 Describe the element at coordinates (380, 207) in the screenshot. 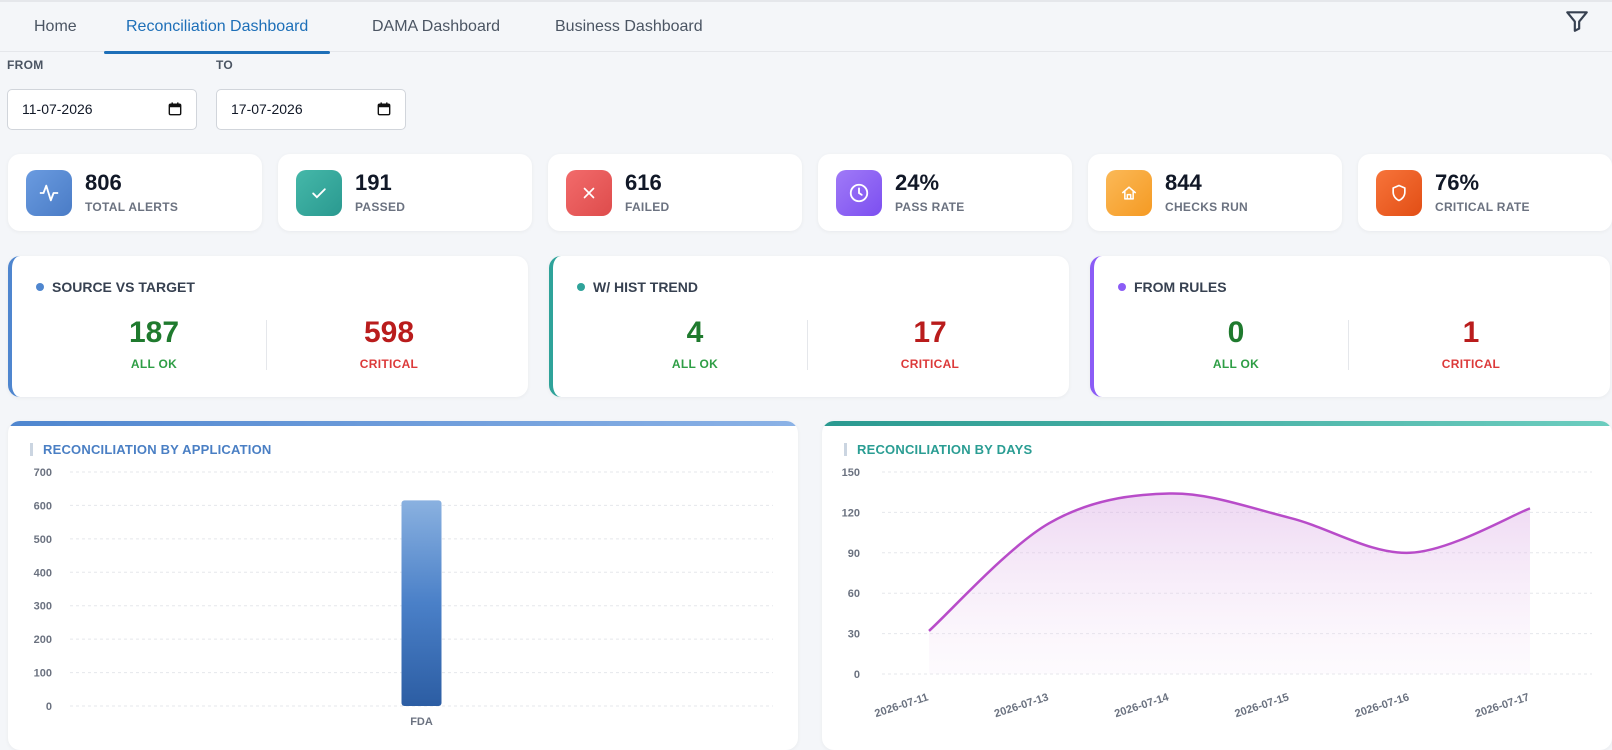

I see `stat-label: PASSED` at that location.